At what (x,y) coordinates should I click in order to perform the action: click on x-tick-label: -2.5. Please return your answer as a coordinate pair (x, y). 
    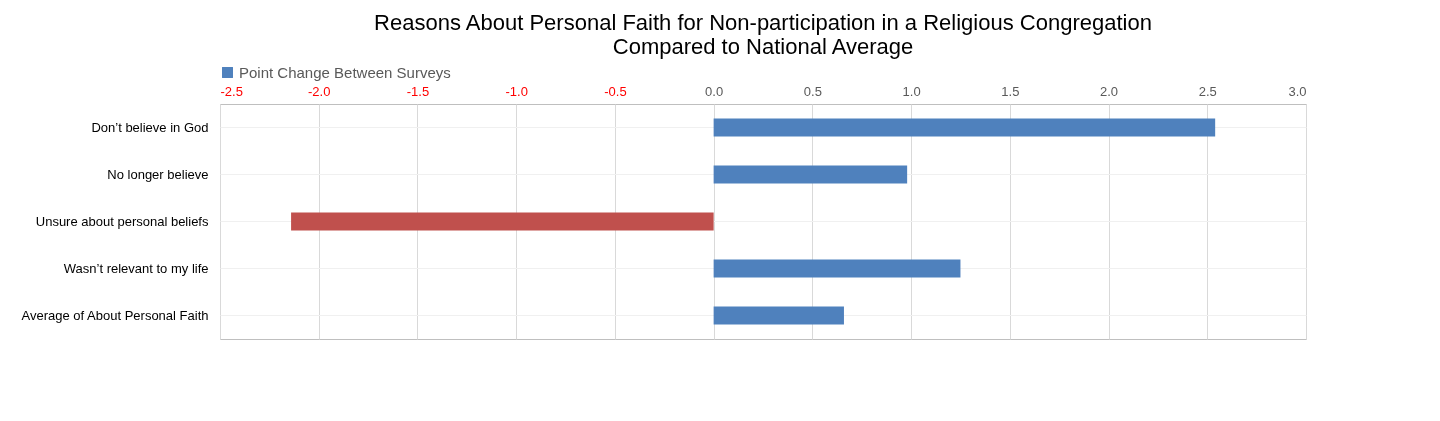
    Looking at the image, I should click on (231, 91).